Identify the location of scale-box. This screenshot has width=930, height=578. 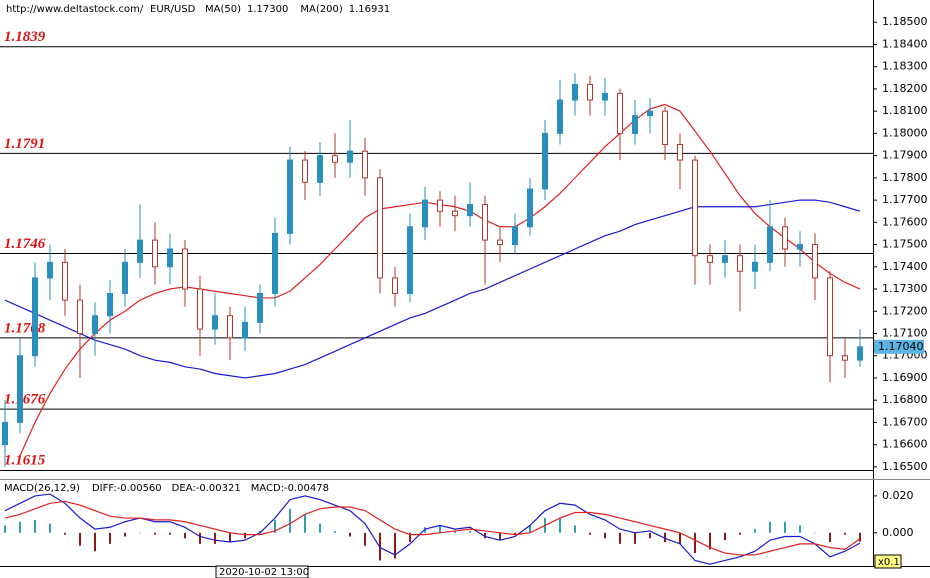
(888, 561).